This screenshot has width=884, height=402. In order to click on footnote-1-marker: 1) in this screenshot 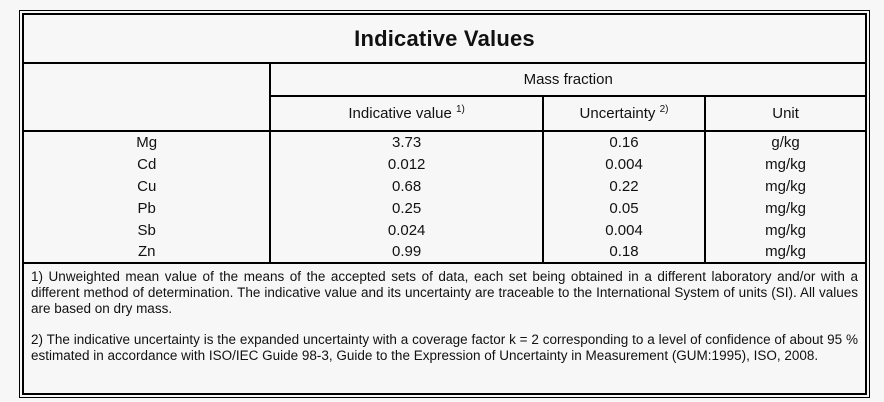, I will do `click(460, 109)`.